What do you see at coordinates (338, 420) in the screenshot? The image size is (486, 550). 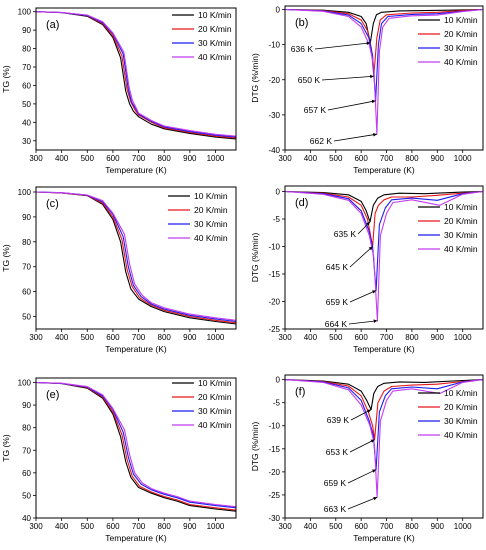 I see `peak-annotation: 639 K` at bounding box center [338, 420].